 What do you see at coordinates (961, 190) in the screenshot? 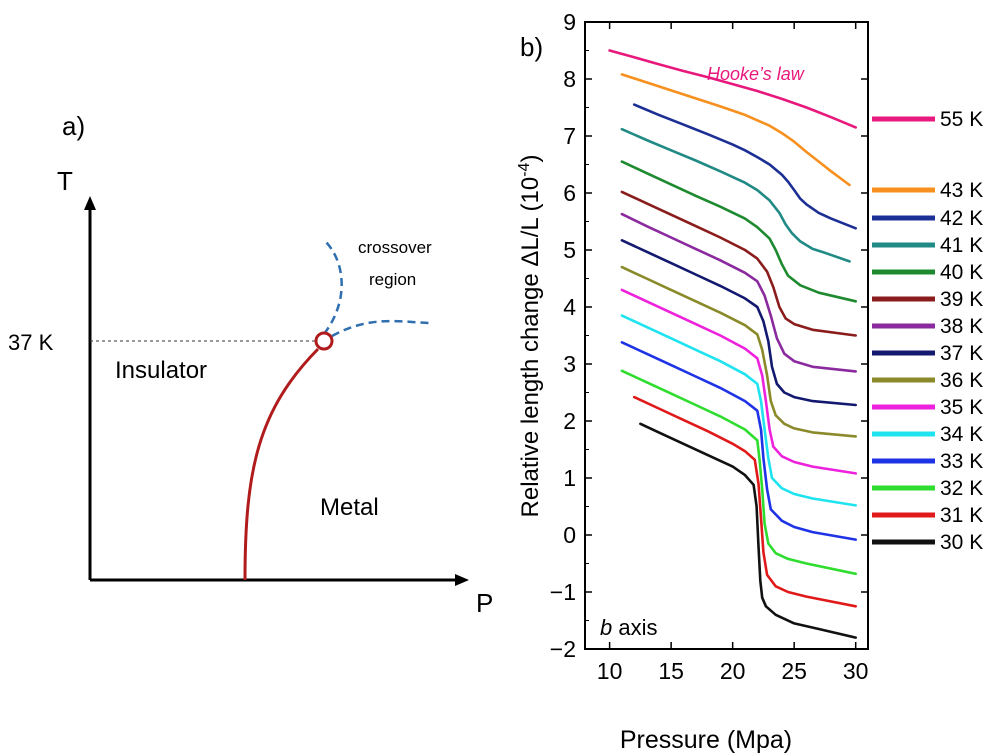
I see `legend-label: 43 K` at bounding box center [961, 190].